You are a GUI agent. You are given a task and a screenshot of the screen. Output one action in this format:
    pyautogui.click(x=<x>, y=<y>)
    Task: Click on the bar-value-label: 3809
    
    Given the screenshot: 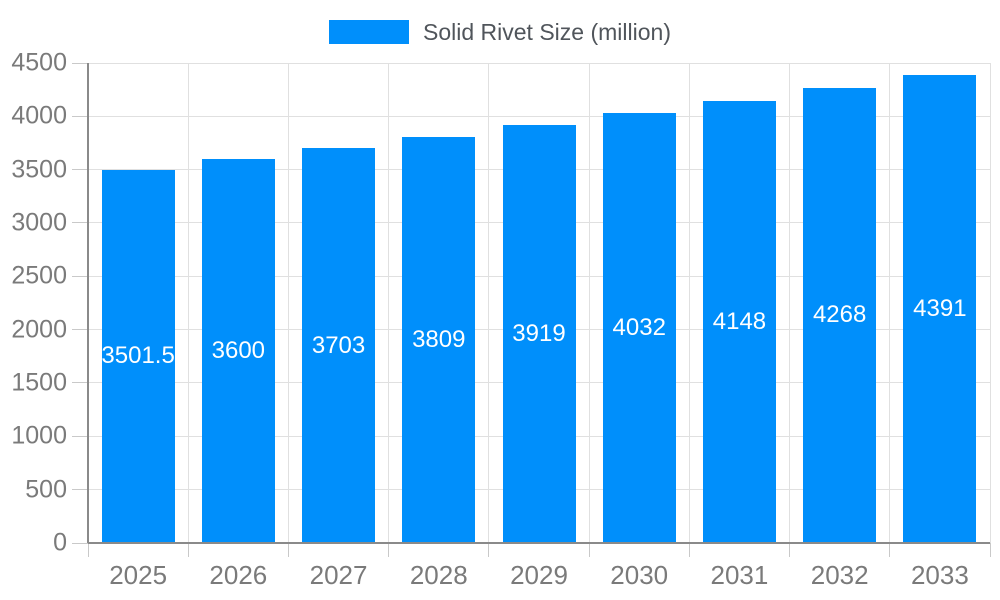 What is the action you would take?
    pyautogui.click(x=439, y=339)
    